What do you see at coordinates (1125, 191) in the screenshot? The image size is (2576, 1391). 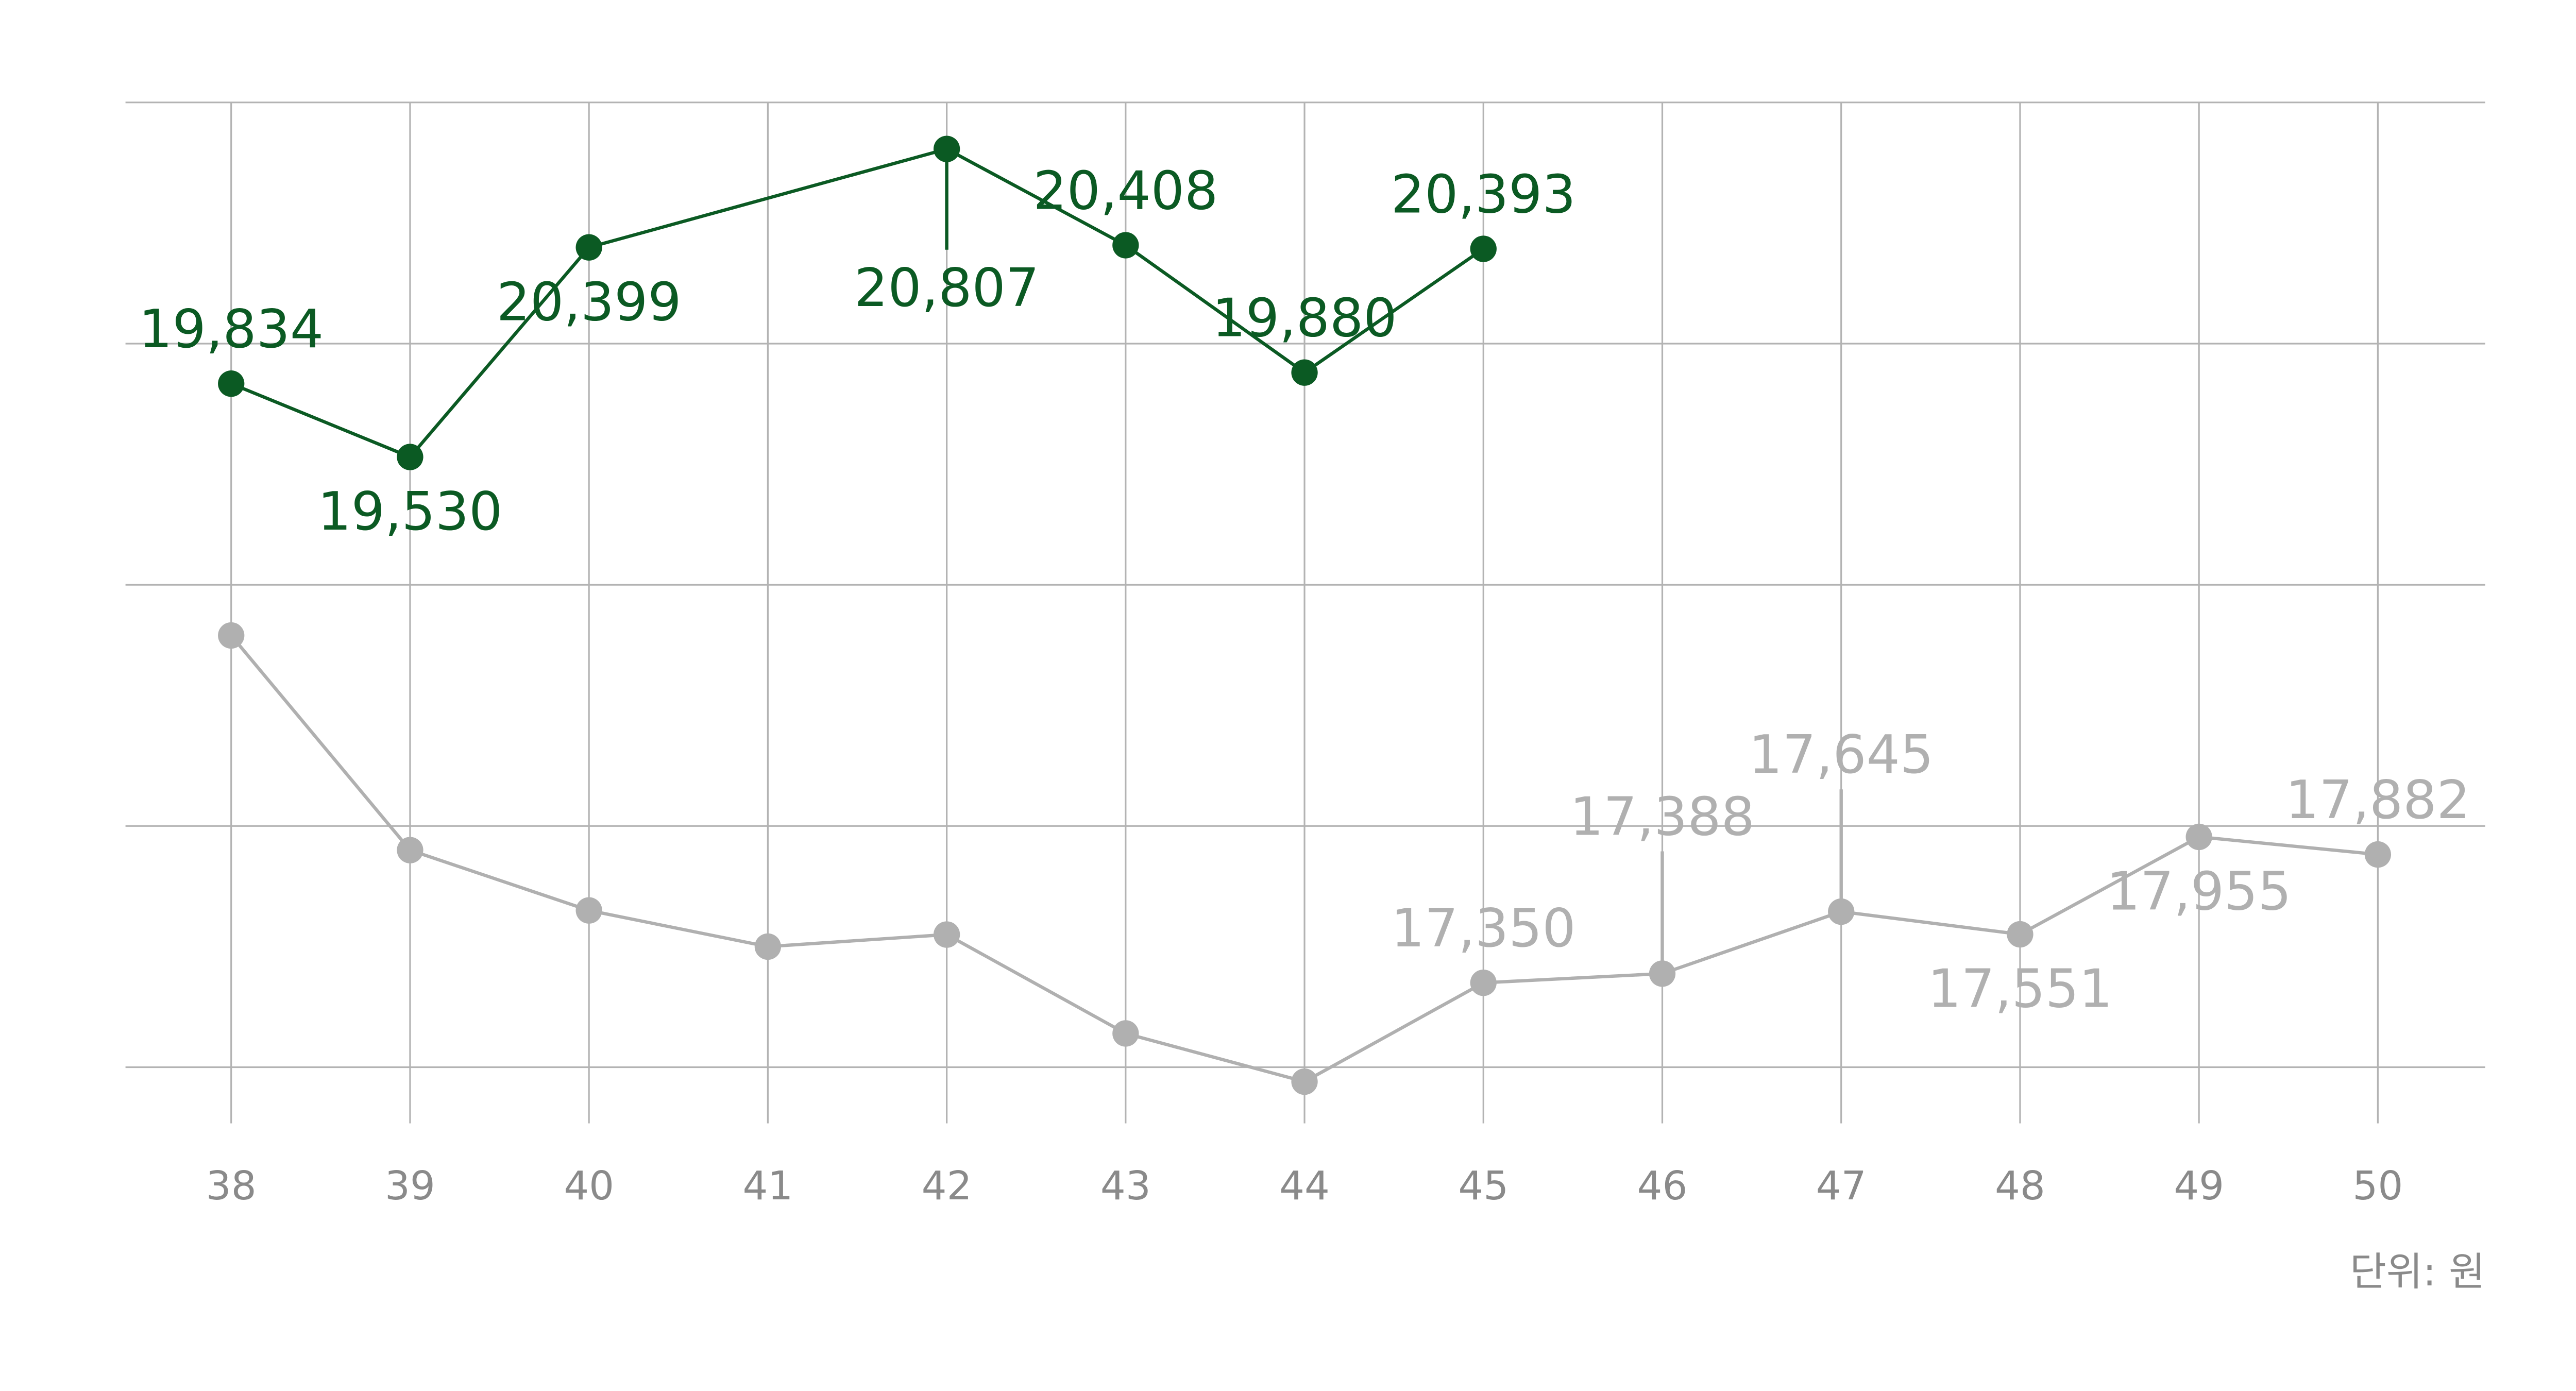 I see `data-label: 20,408` at bounding box center [1125, 191].